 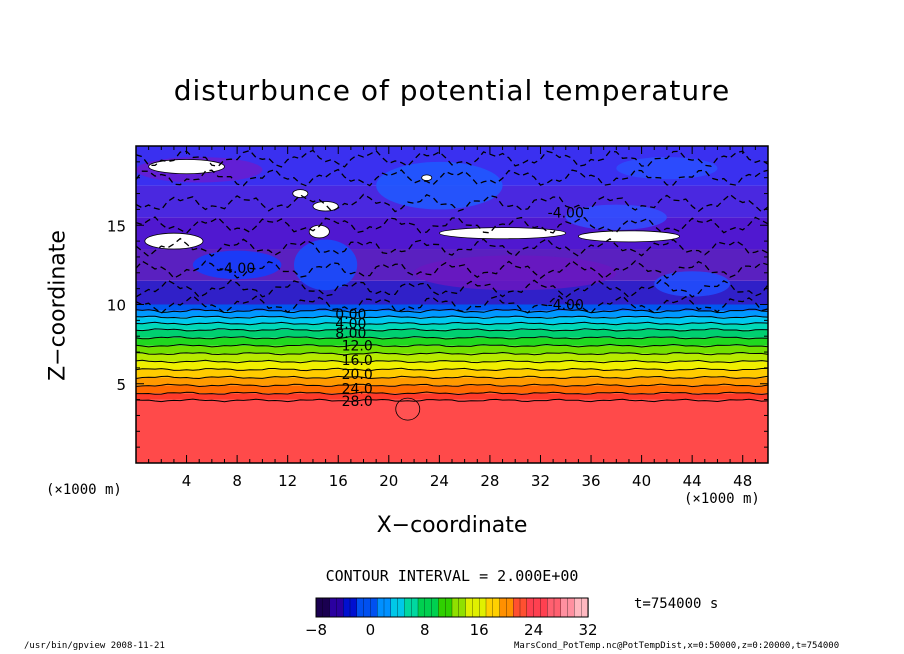 What do you see at coordinates (388, 481) in the screenshot?
I see `x-tick-label: 20` at bounding box center [388, 481].